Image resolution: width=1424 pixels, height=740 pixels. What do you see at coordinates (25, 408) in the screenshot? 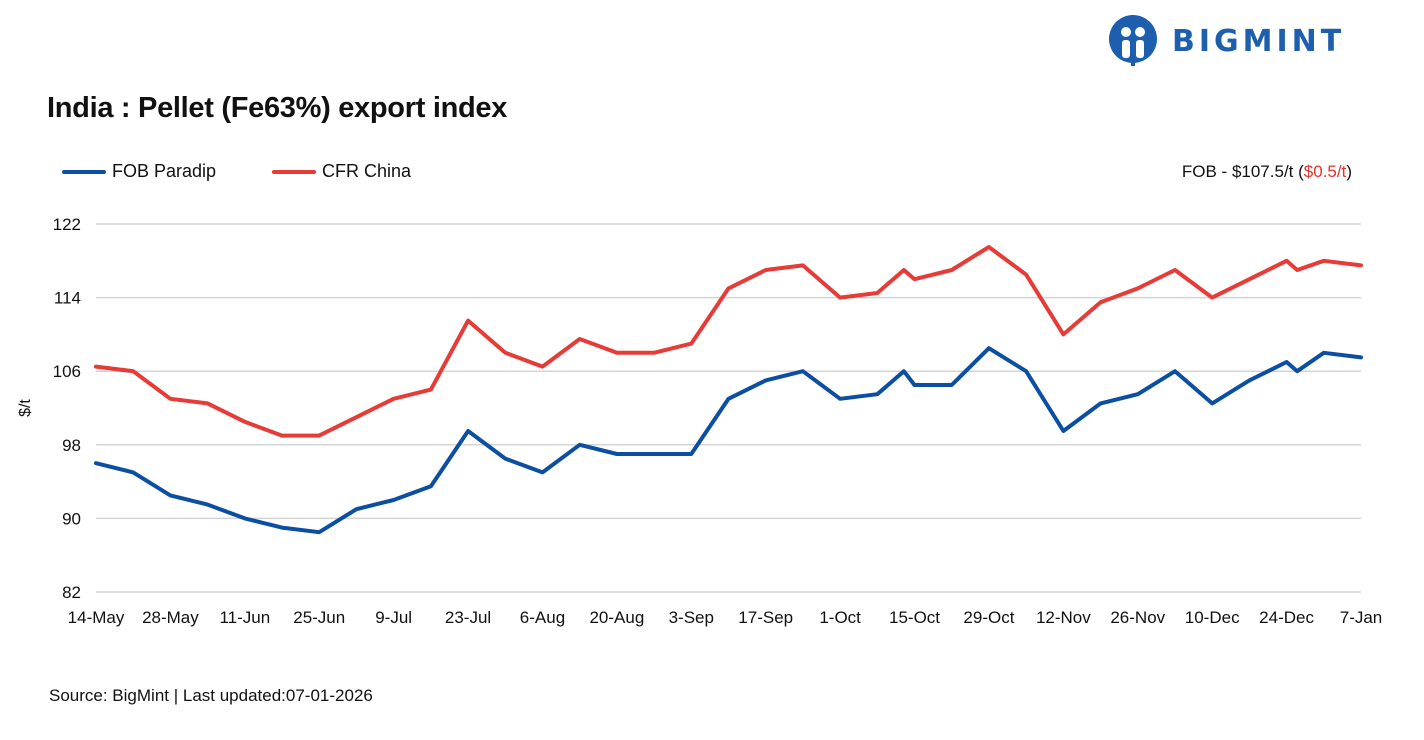
I see `y-axis-label: $/t` at bounding box center [25, 408].